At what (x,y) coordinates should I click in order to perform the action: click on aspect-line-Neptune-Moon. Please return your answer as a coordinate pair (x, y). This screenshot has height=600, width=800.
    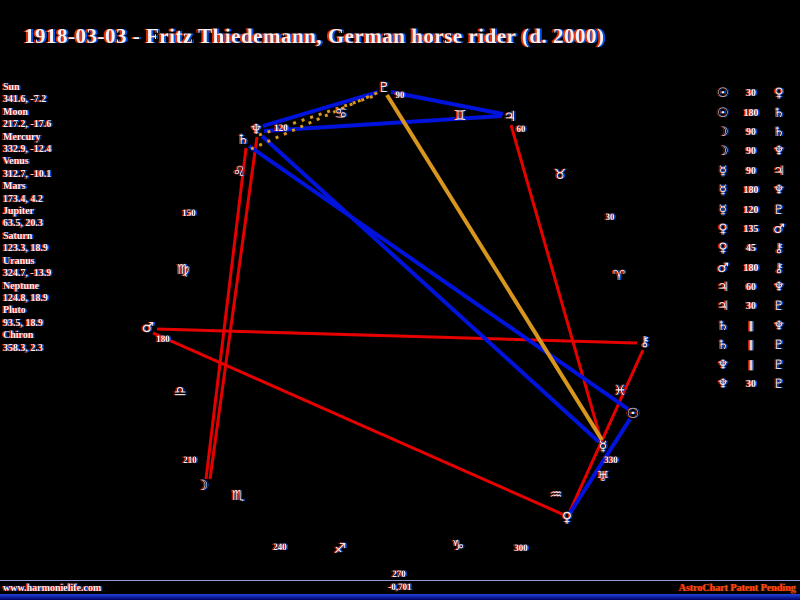
    Looking at the image, I should click on (233, 308).